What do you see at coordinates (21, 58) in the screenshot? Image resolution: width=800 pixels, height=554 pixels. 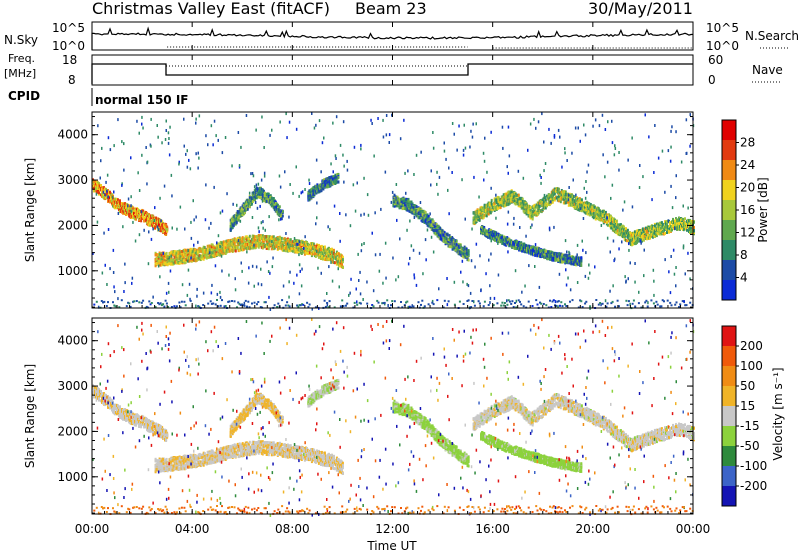 I see `freq-label-1: Freq.` at bounding box center [21, 58].